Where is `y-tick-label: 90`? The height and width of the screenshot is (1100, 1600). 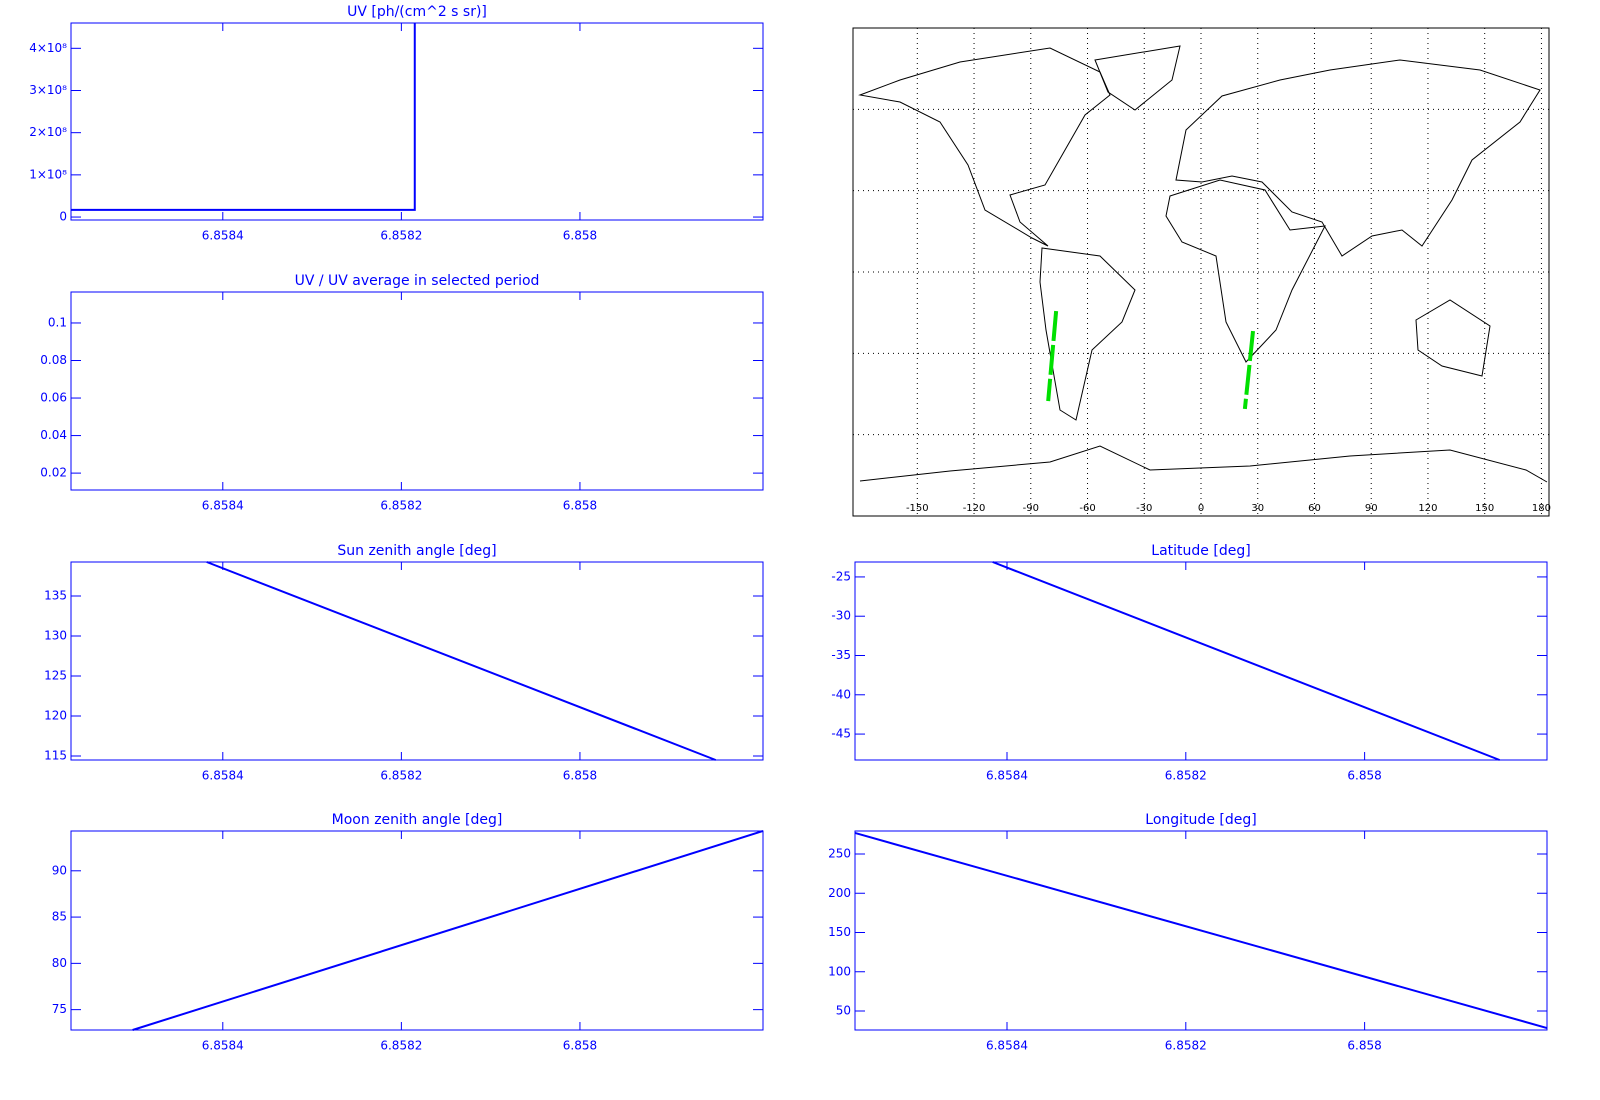
y-tick-label: 90 is located at coordinates (59, 870).